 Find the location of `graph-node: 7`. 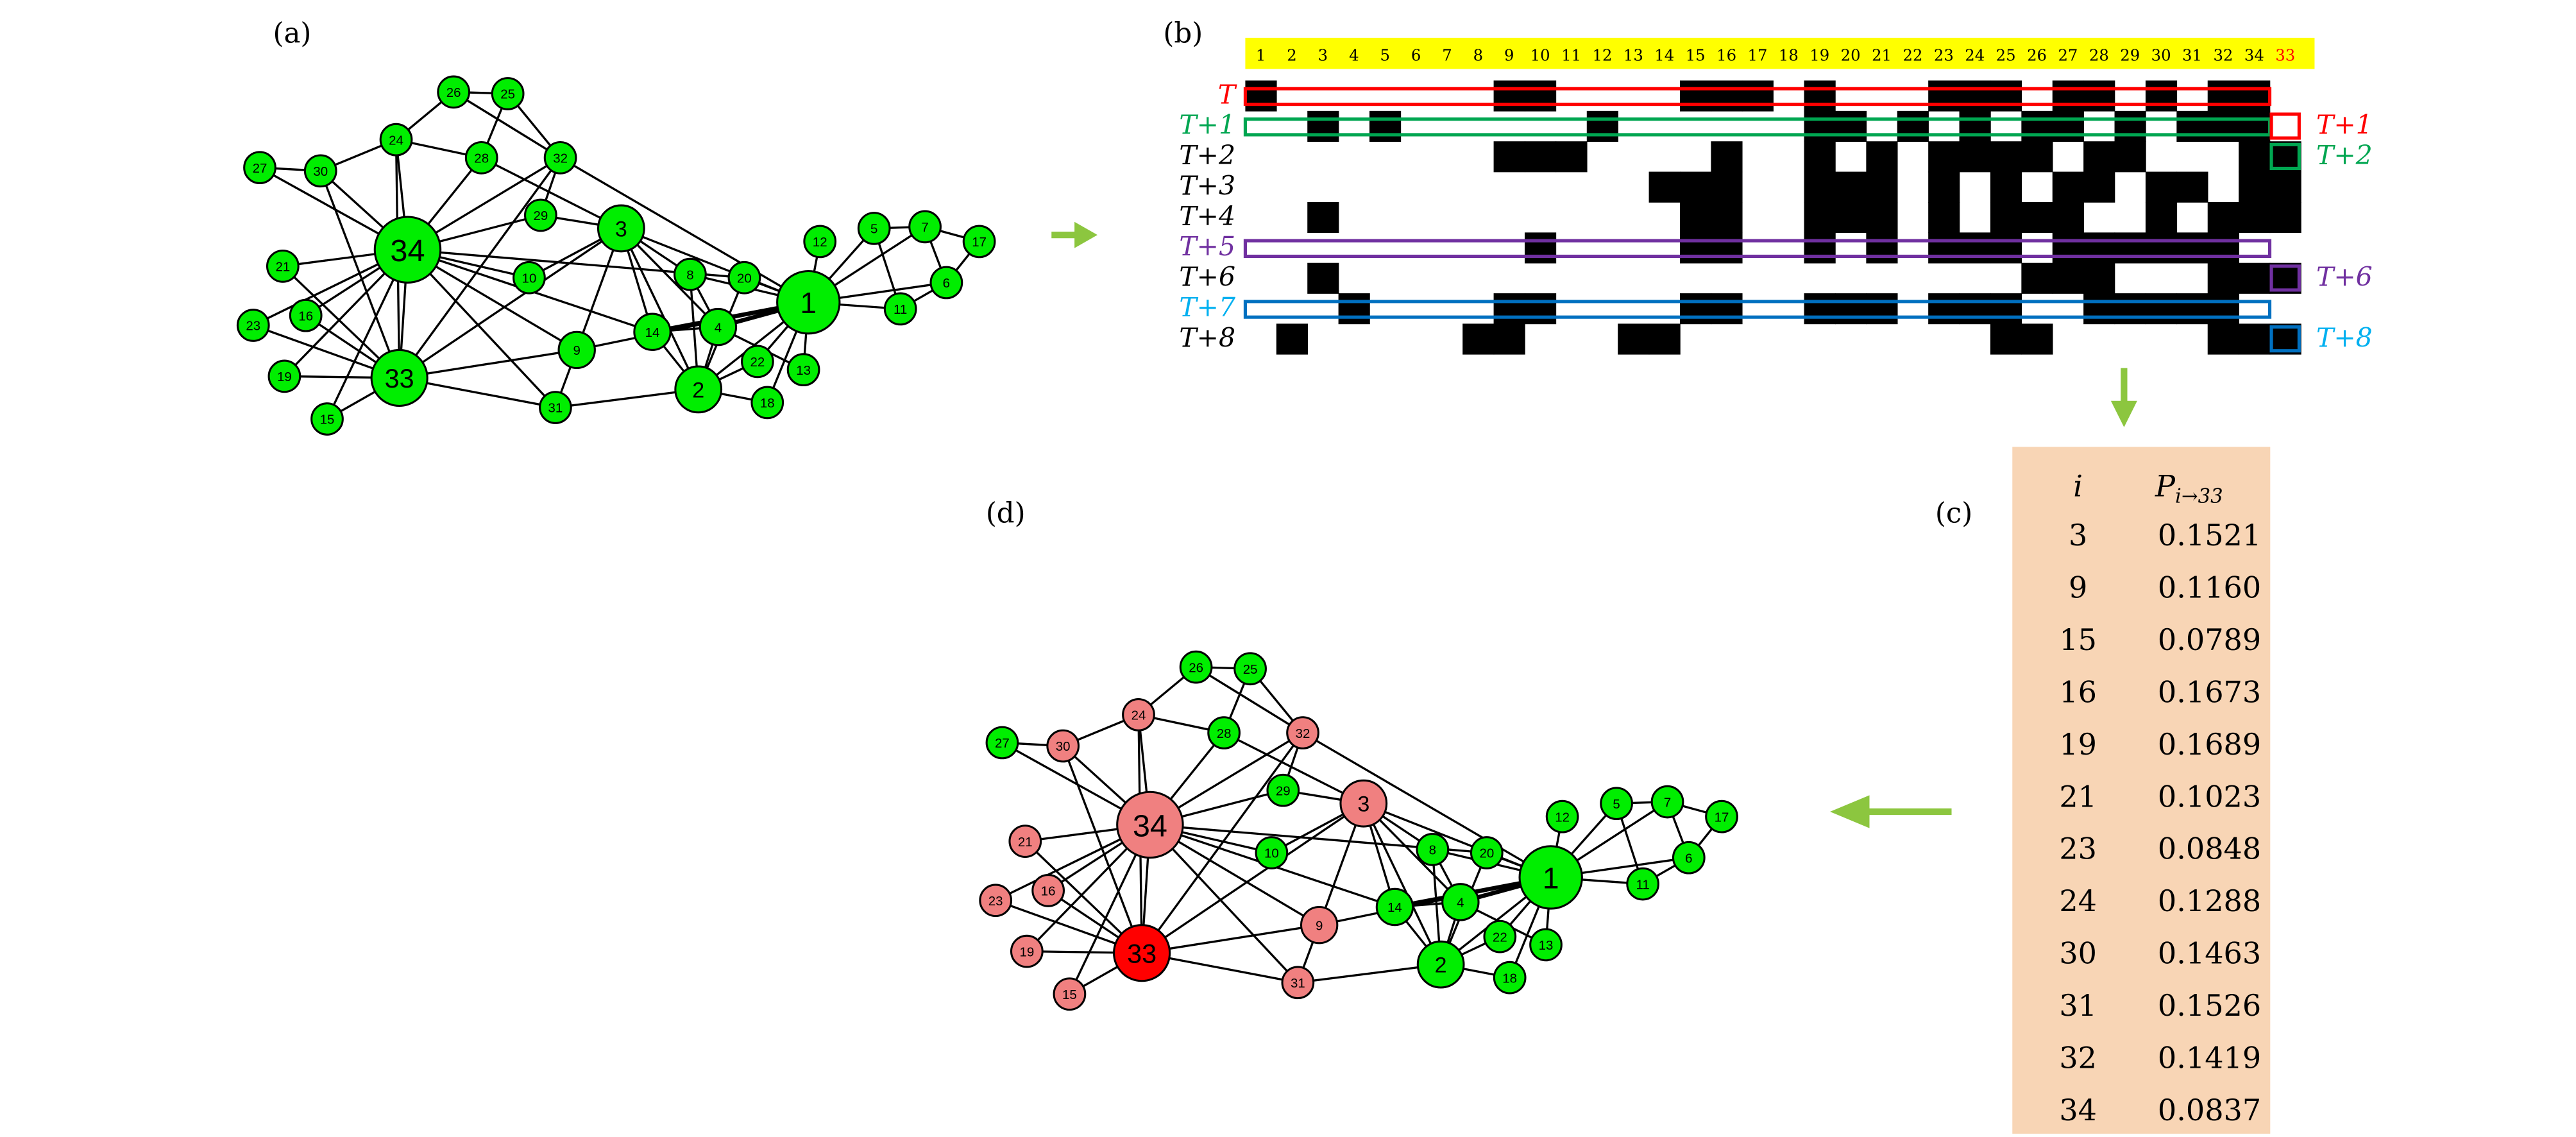

graph-node: 7 is located at coordinates (925, 227).